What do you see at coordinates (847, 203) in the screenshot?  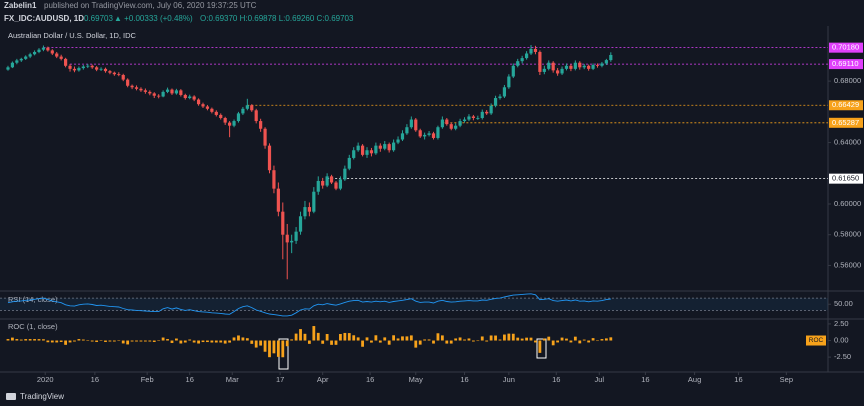 I see `y-tick-label: 0.60000` at bounding box center [847, 203].